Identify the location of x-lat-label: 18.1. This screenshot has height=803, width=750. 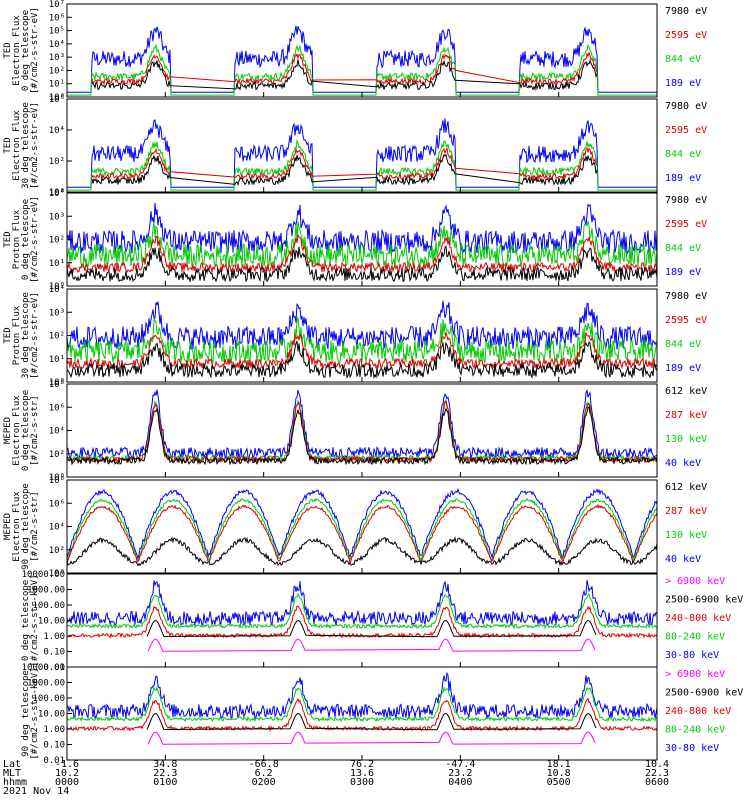
(559, 764).